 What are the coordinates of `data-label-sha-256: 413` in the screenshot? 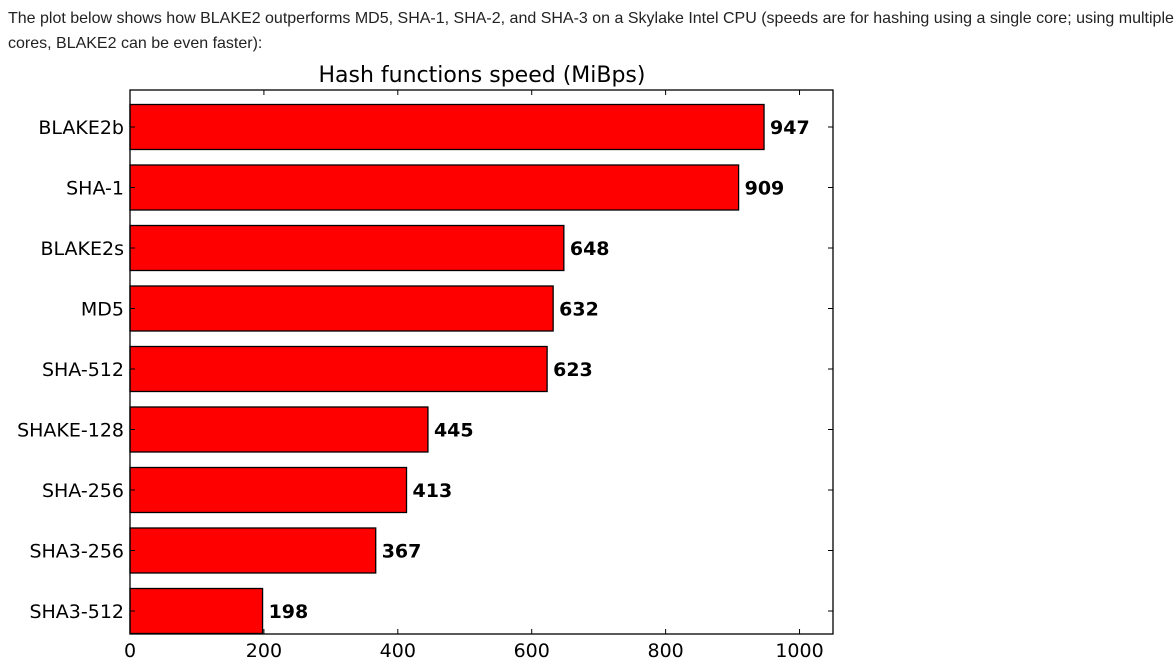 It's located at (433, 491).